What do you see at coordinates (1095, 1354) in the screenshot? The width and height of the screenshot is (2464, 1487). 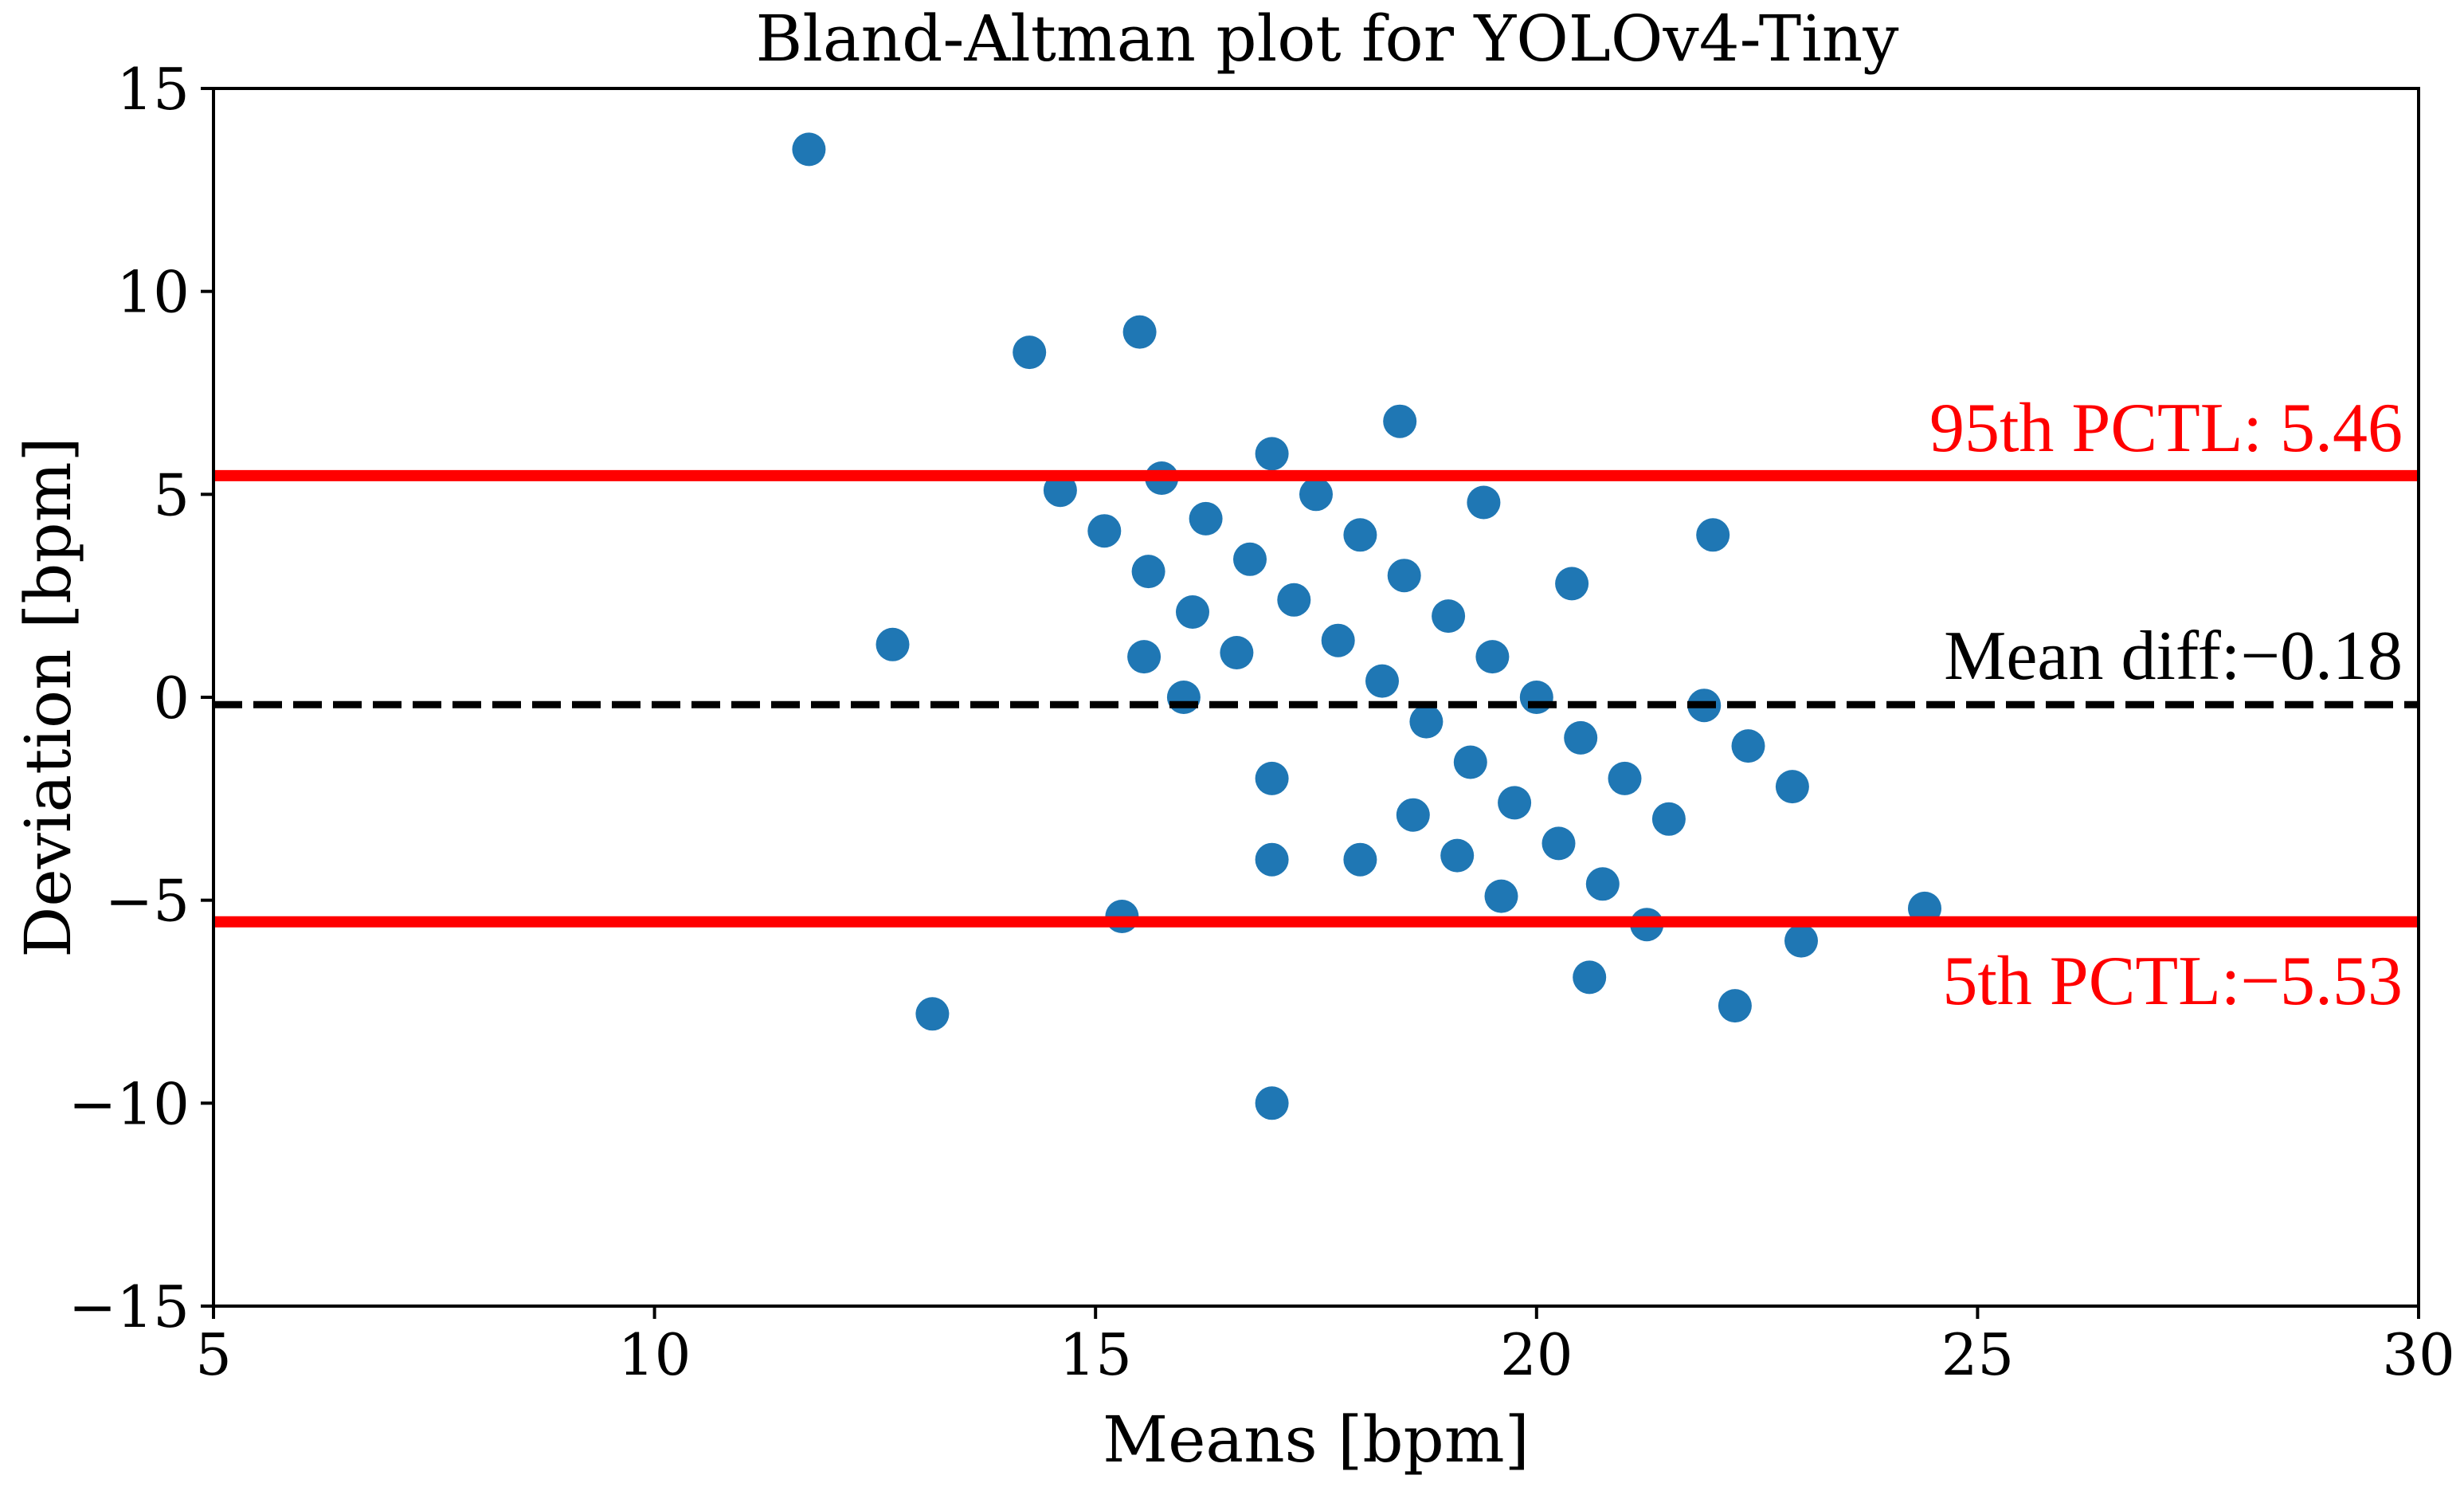 I see `x-tick-label: 15` at bounding box center [1095, 1354].